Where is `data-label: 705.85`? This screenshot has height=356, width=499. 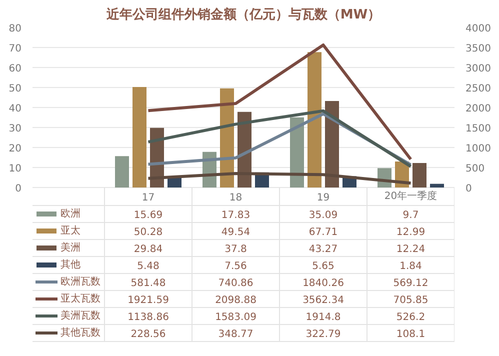
data-label: 705.85 is located at coordinates (410, 300).